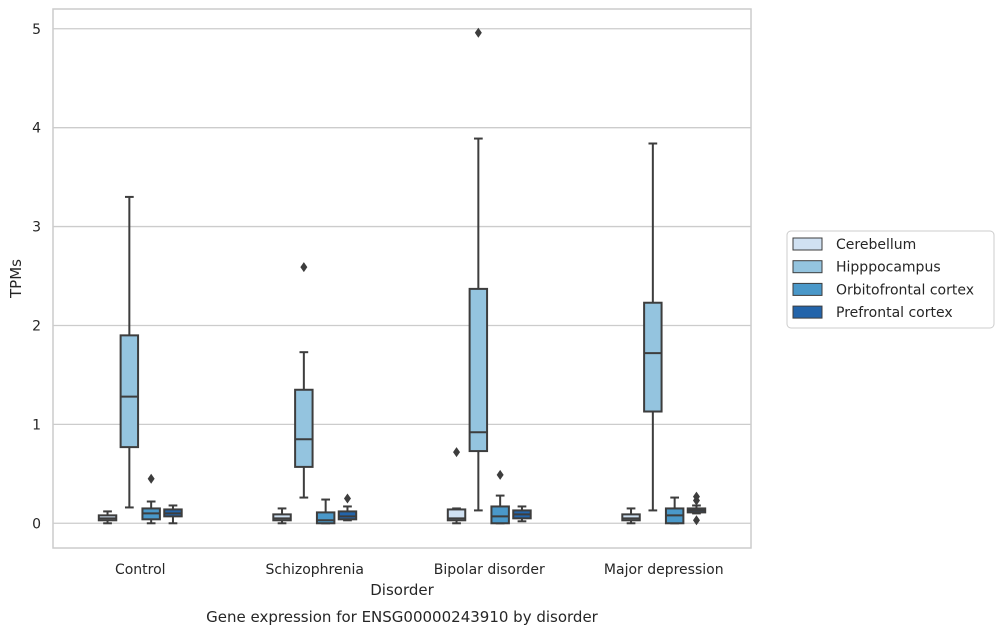 The image size is (1003, 634). I want to click on legend-label: Hipppocampus, so click(888, 268).